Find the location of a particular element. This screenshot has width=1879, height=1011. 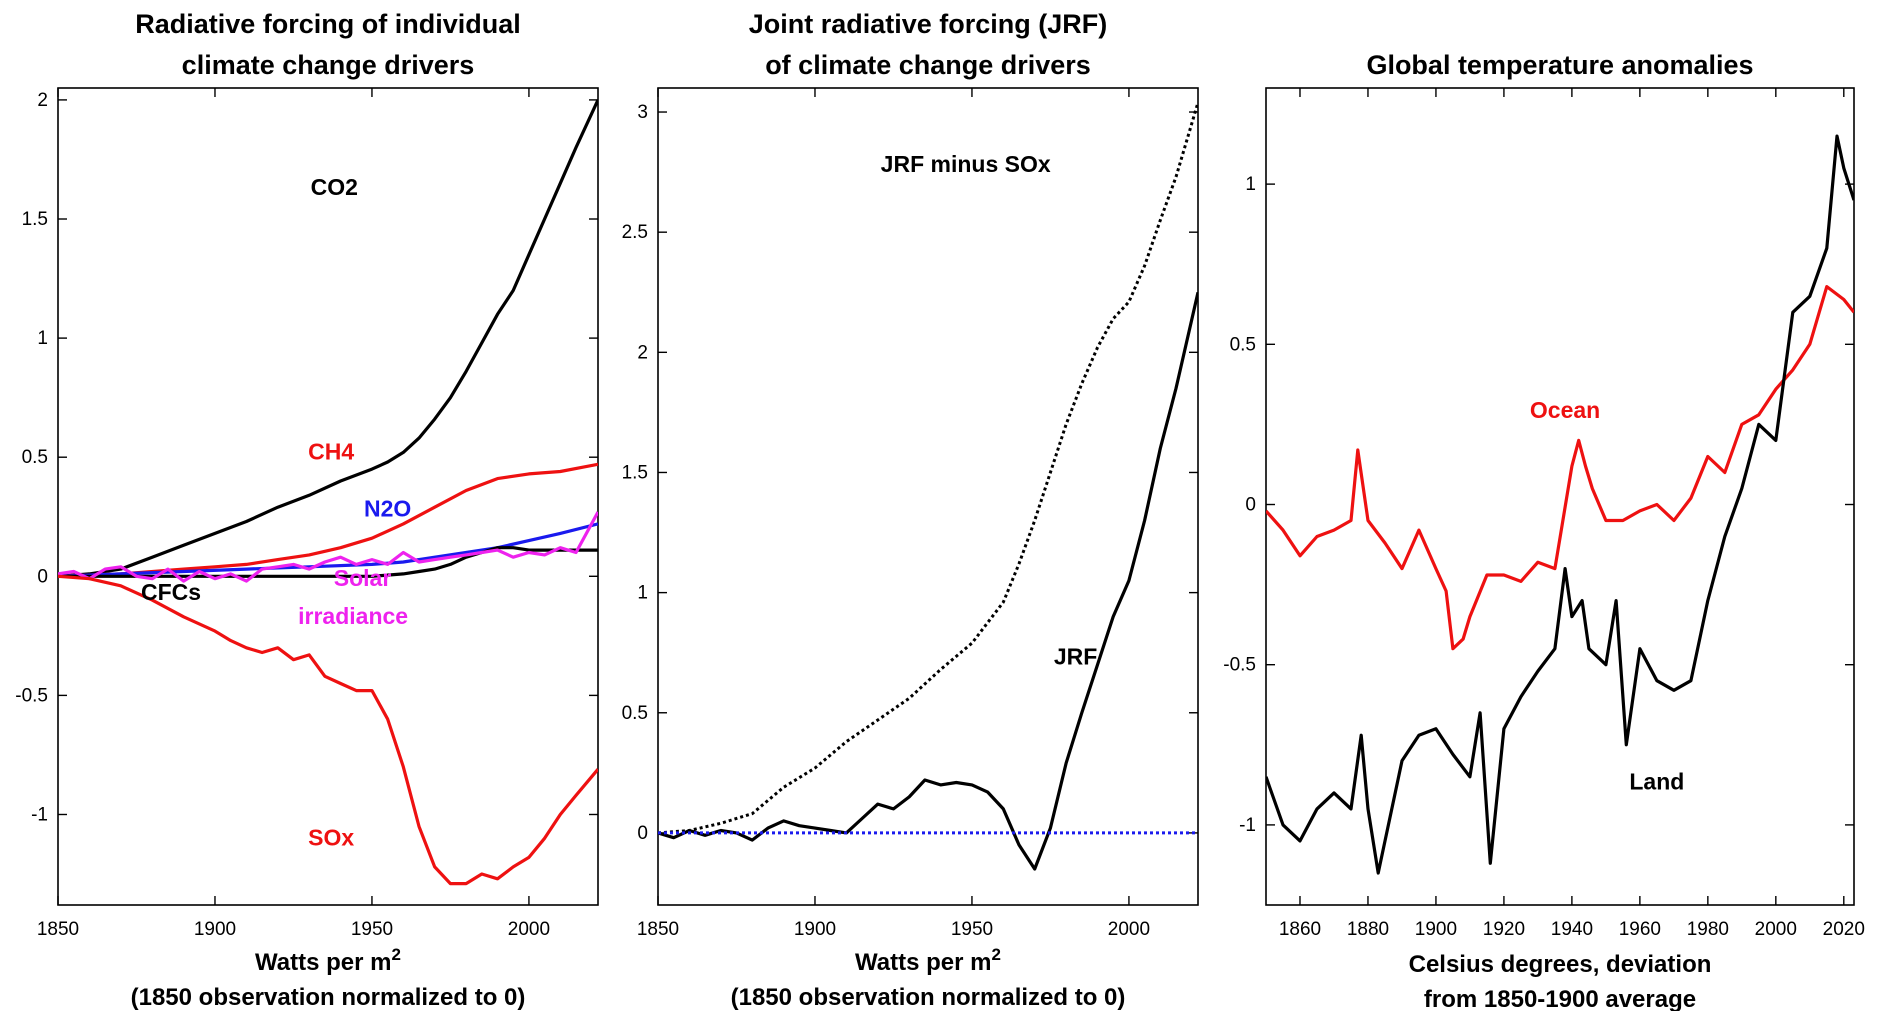

x-tick-label: 1980 is located at coordinates (1708, 929).